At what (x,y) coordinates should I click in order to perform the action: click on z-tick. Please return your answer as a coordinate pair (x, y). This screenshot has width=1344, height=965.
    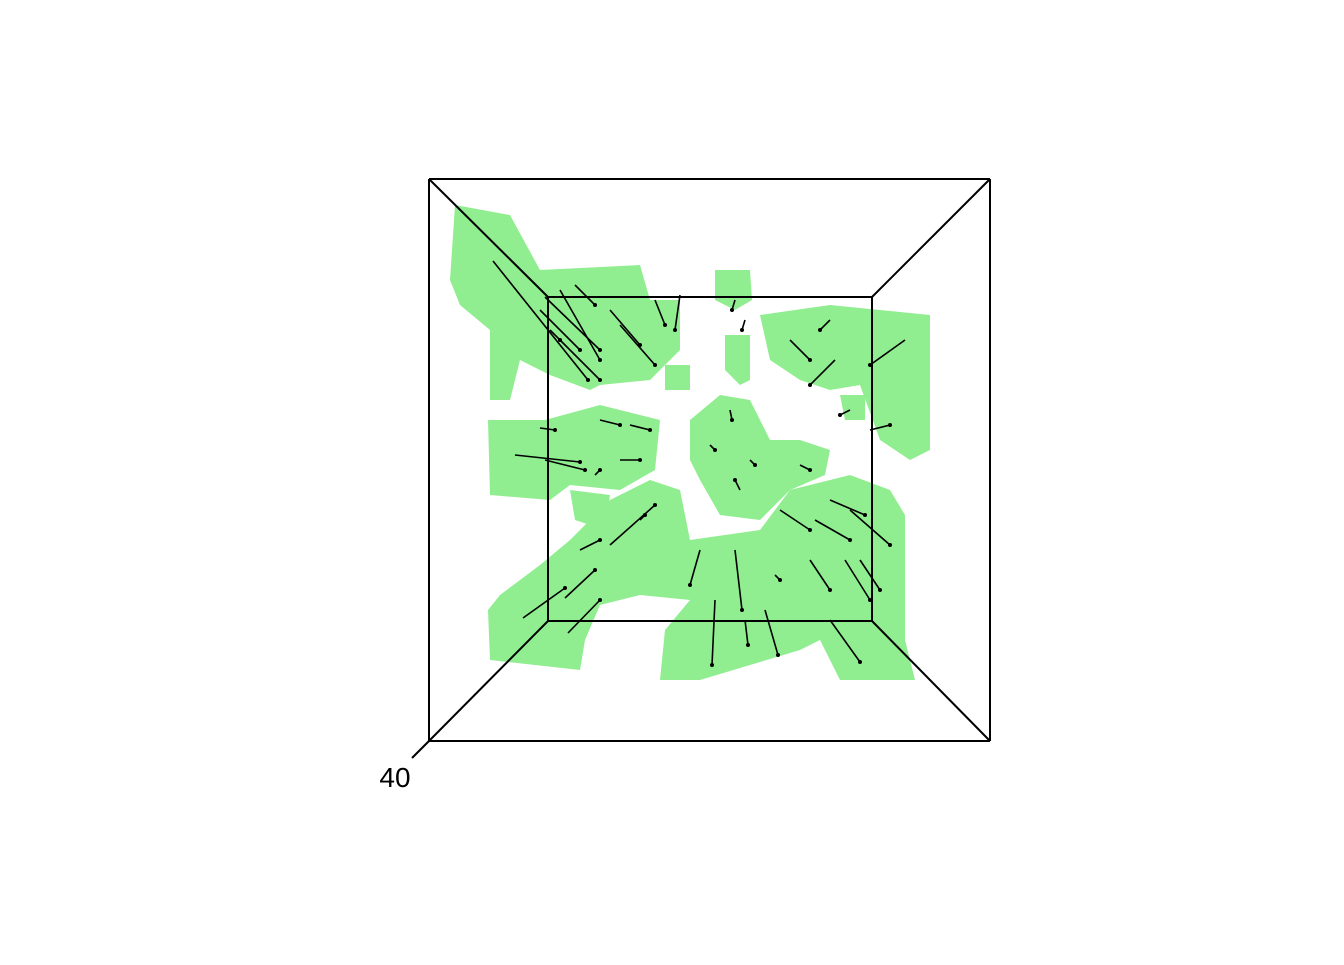
    Looking at the image, I should click on (420, 749).